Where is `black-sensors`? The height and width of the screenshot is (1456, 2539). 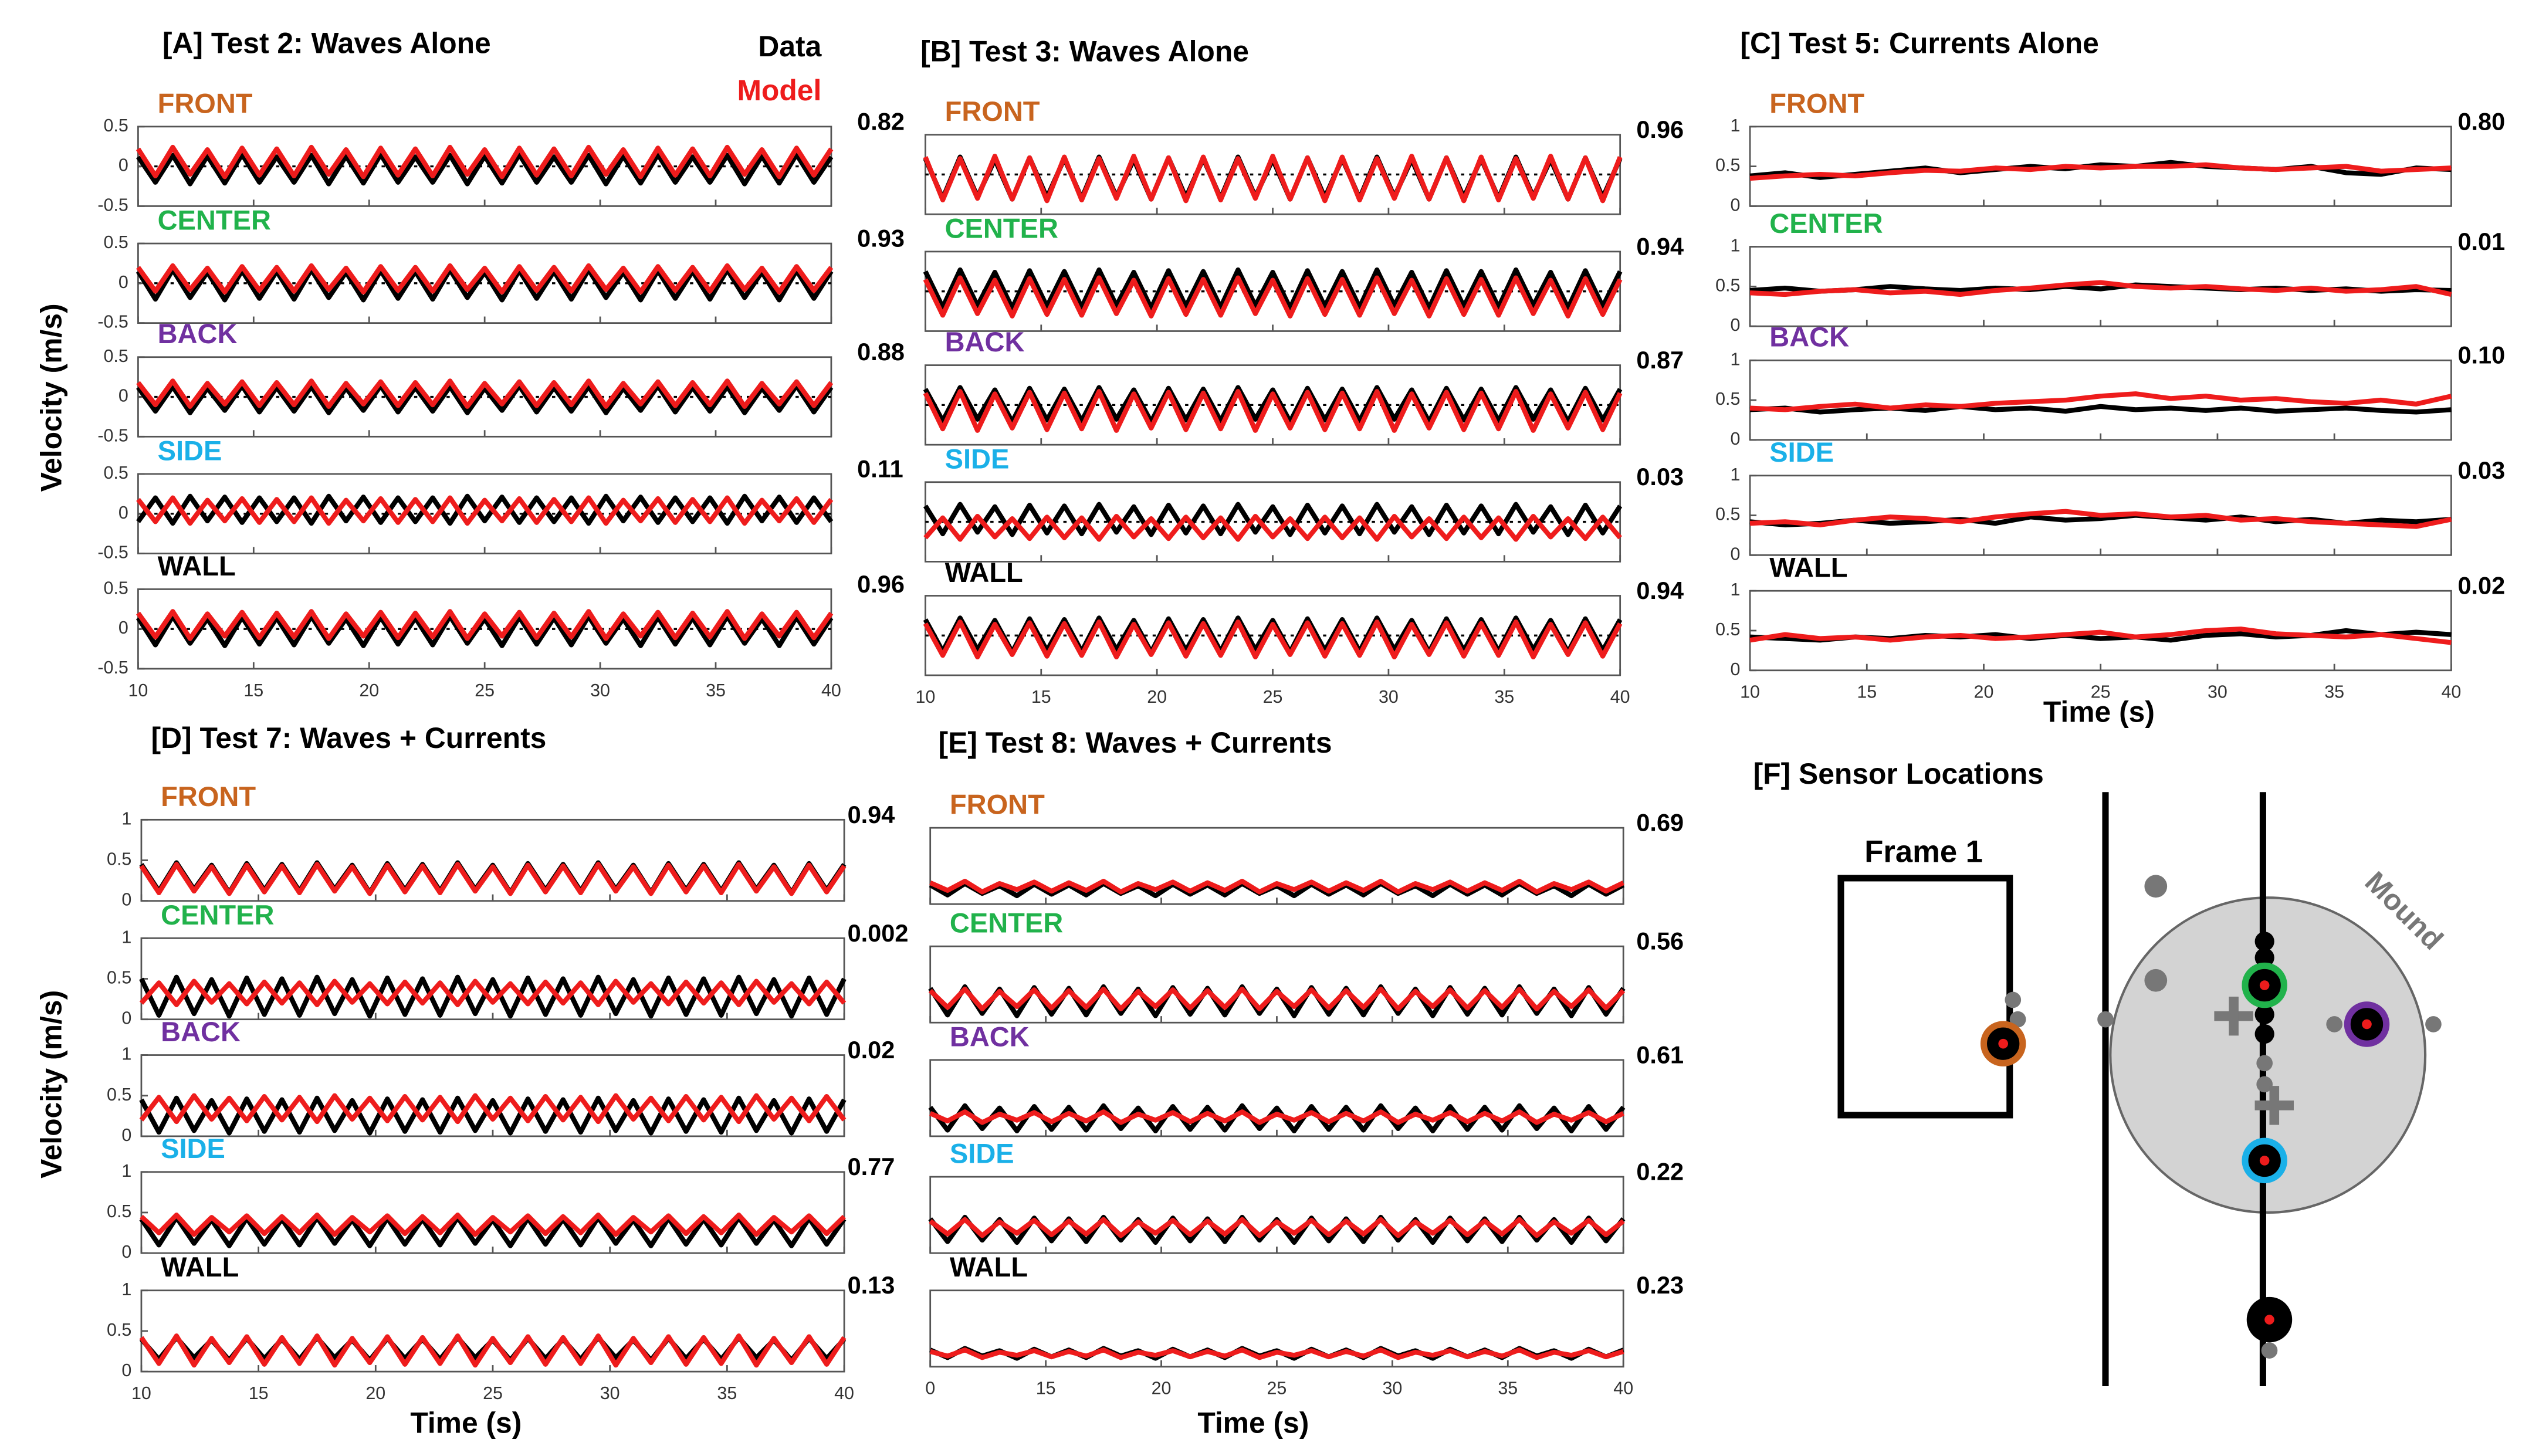 black-sensors is located at coordinates (2264, 988).